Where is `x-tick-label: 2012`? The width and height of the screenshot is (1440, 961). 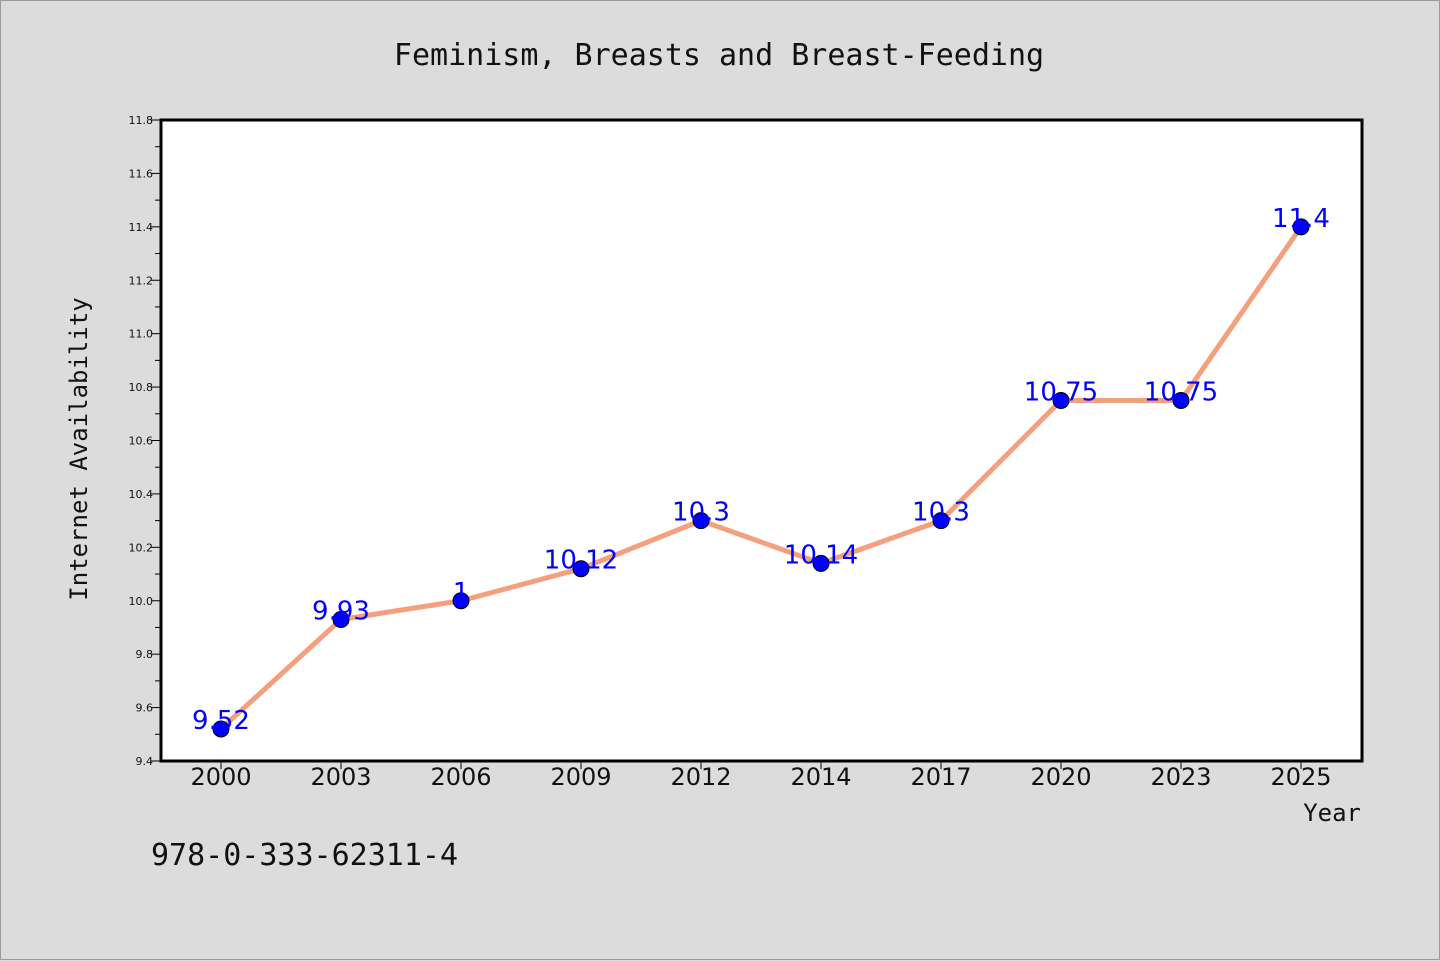
x-tick-label: 2012 is located at coordinates (700, 777).